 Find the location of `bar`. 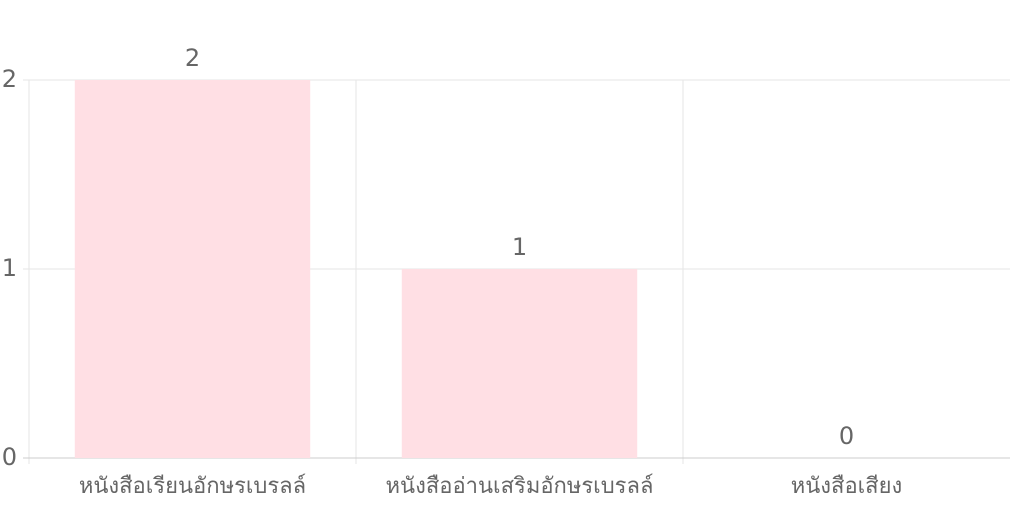

bar is located at coordinates (519, 363).